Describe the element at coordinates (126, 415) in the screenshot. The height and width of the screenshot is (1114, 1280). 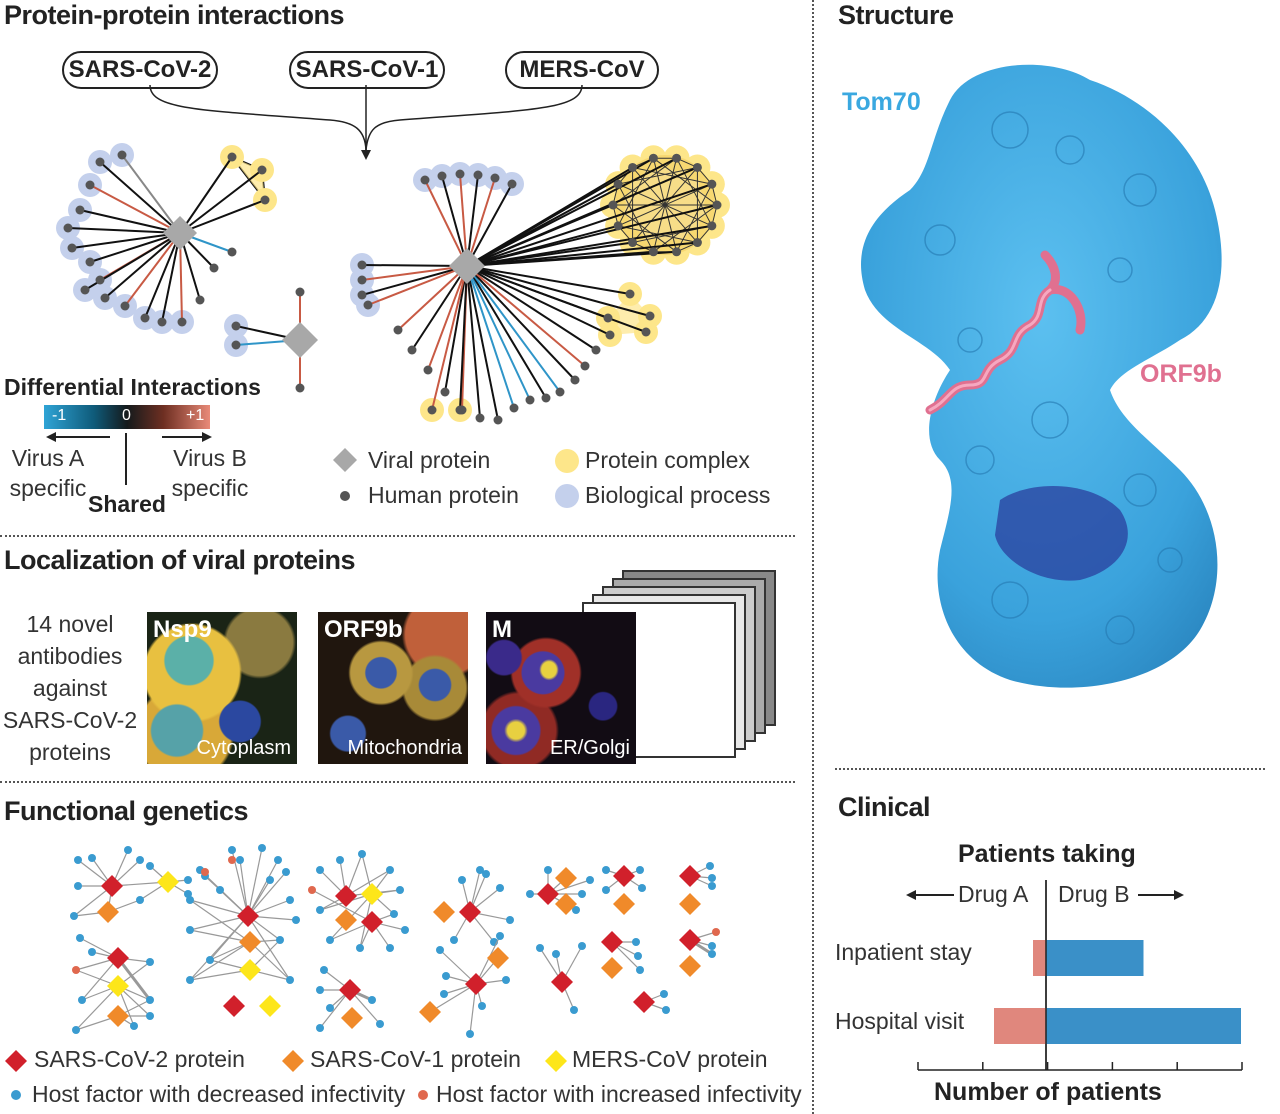
I see `scale-tick-zero: 0` at that location.